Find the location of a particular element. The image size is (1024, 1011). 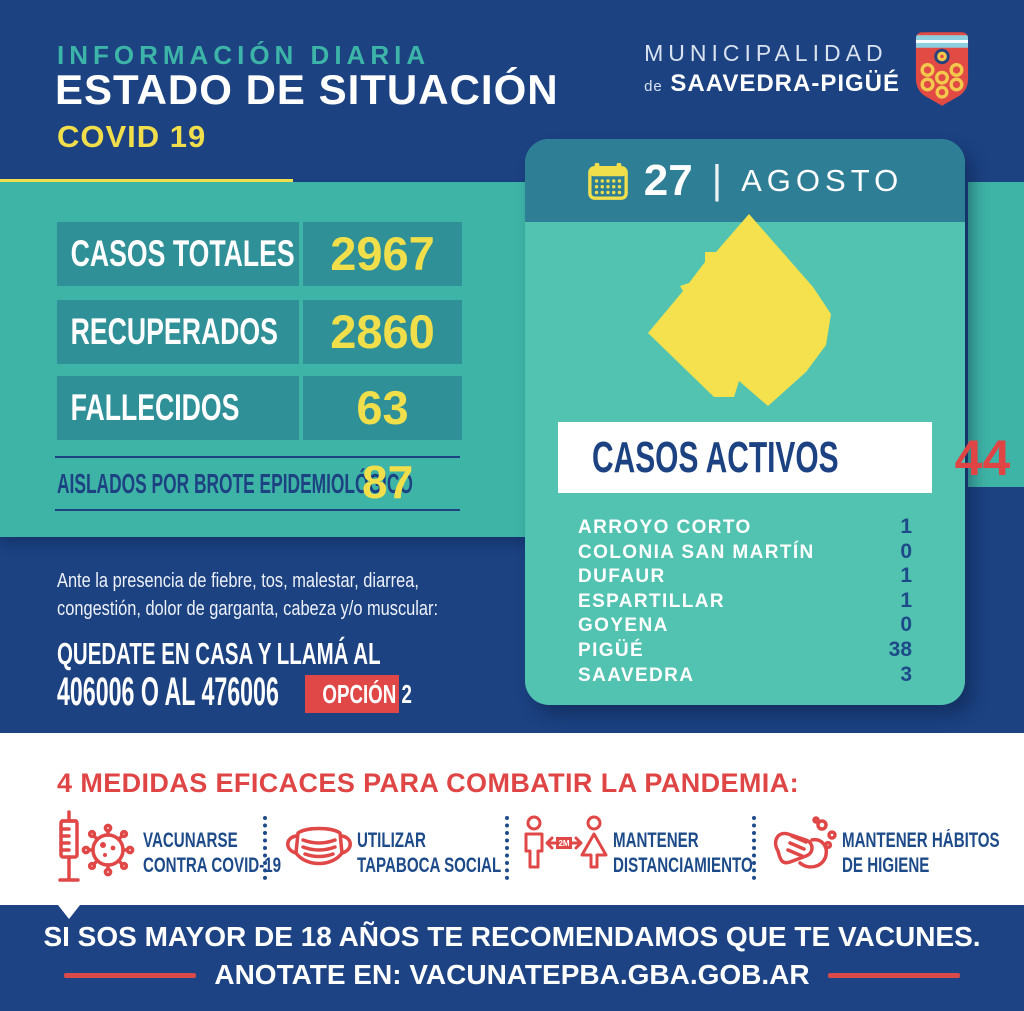

syringe-virus-icon is located at coordinates (96, 846).